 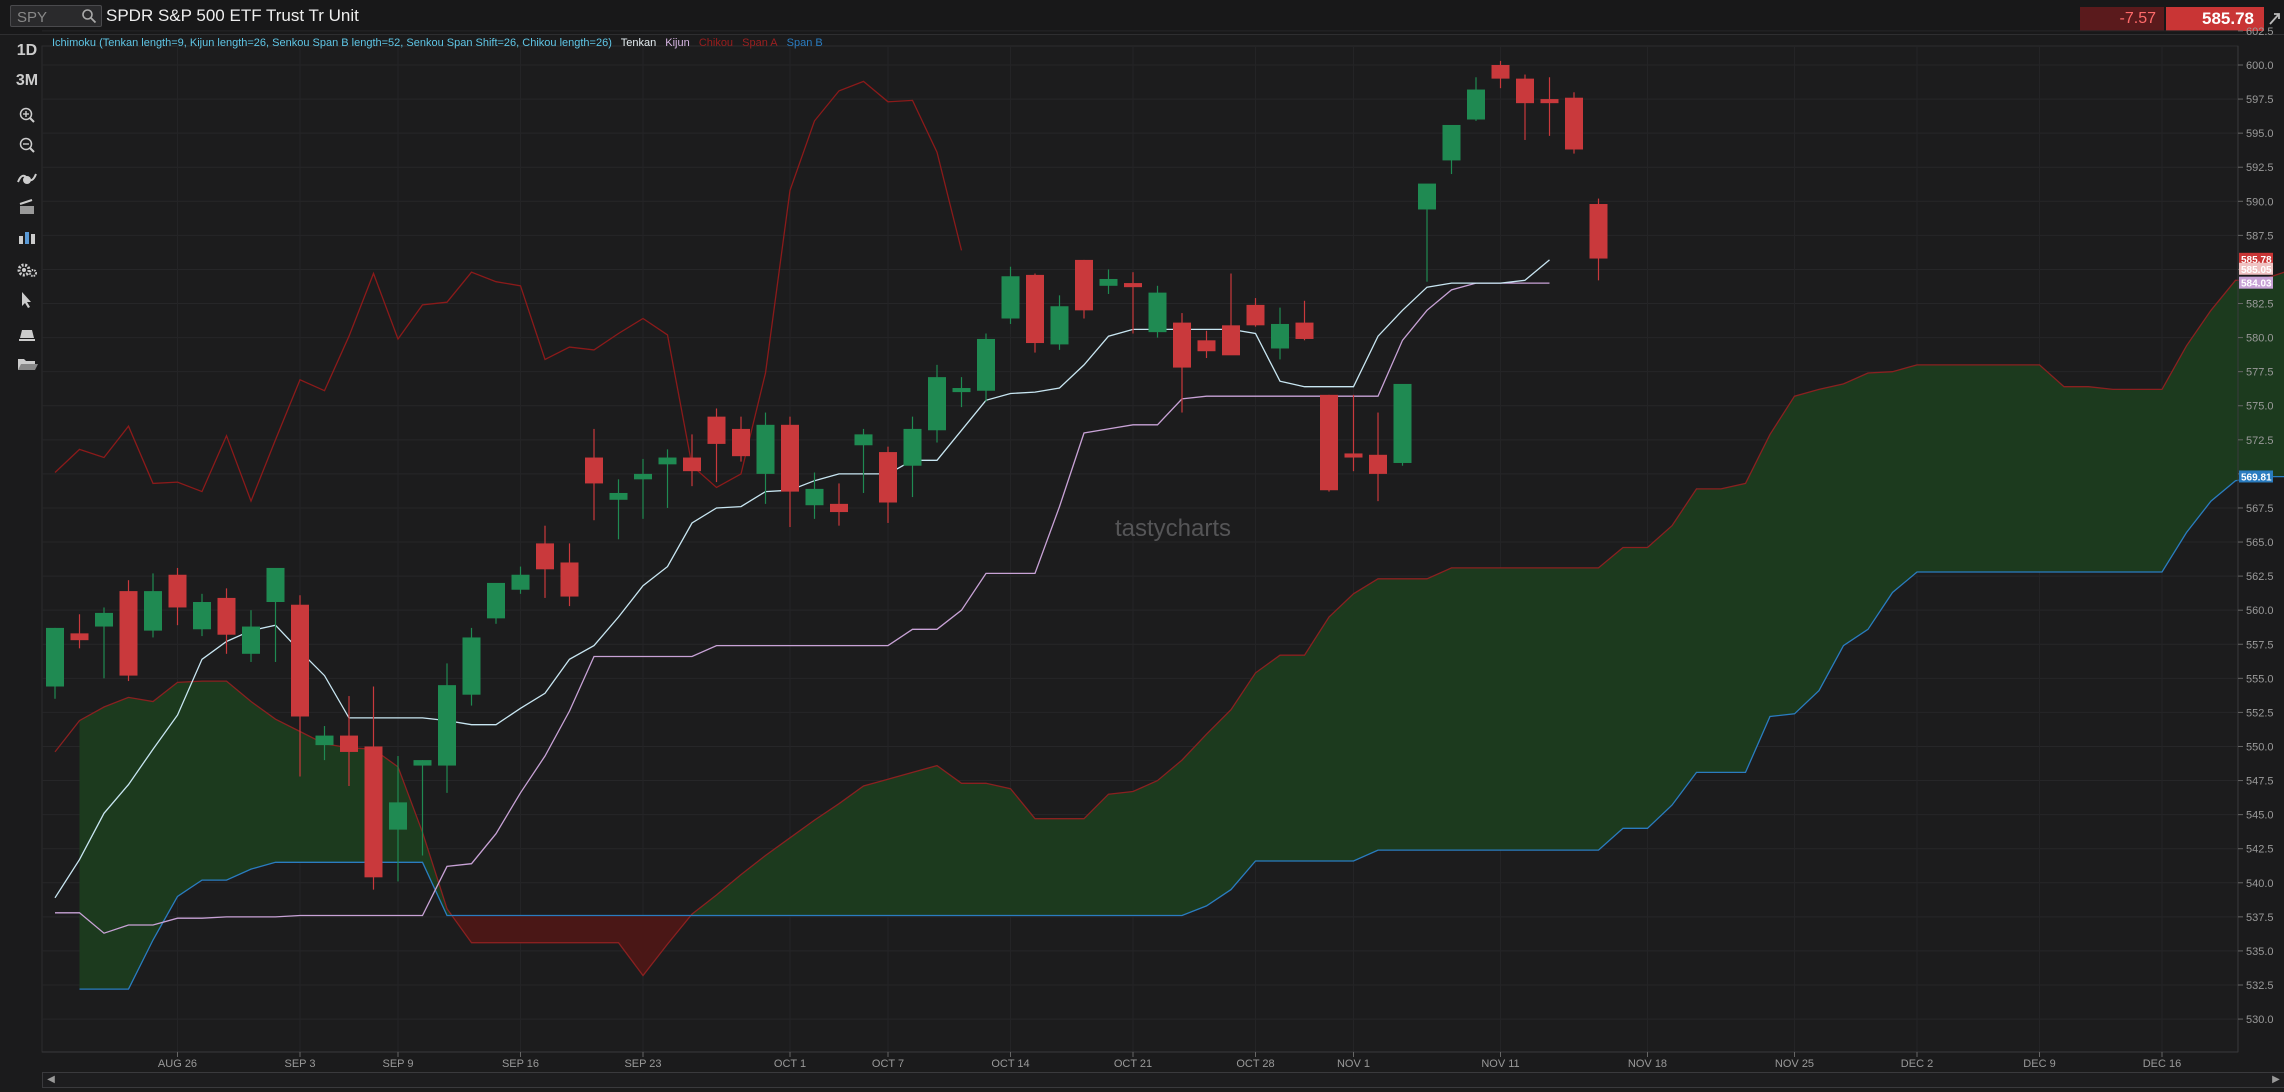 What do you see at coordinates (2260, 1020) in the screenshot?
I see `price-tick-label: 530.0` at bounding box center [2260, 1020].